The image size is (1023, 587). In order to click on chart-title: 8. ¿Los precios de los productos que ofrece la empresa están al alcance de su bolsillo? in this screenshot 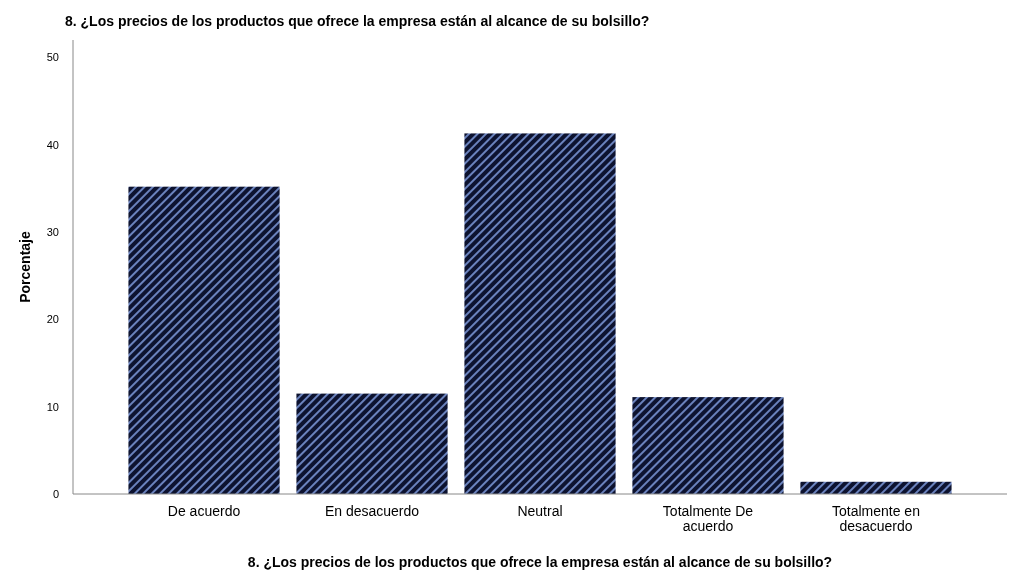, I will do `click(357, 21)`.